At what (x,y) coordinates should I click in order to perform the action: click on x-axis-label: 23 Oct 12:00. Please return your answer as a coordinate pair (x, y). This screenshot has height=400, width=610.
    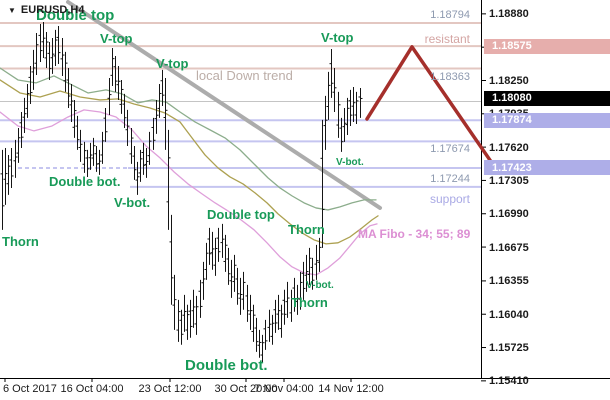
    Looking at the image, I should click on (170, 389).